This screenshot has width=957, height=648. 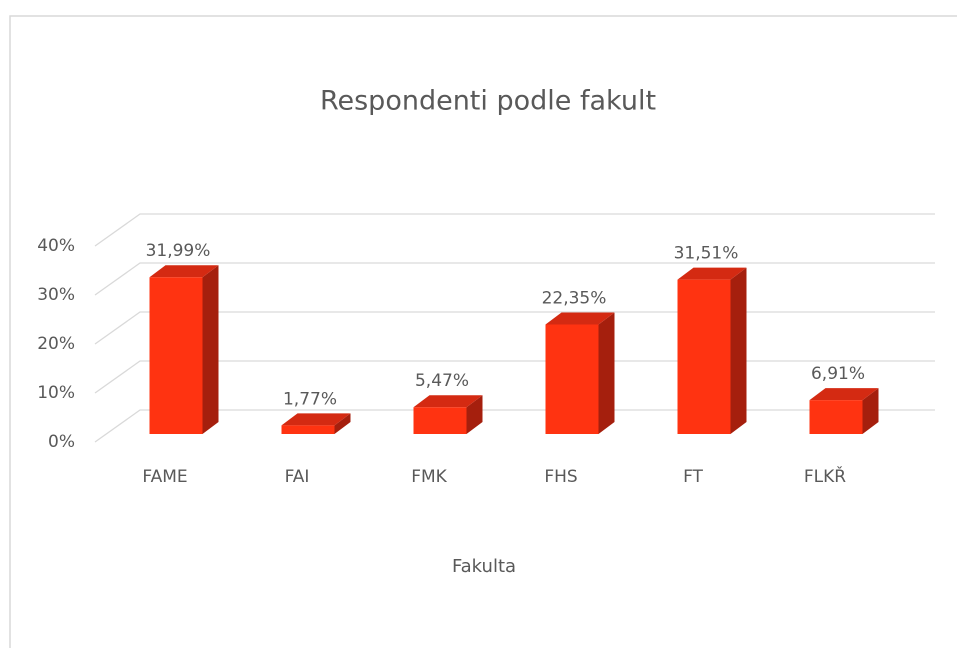 What do you see at coordinates (484, 566) in the screenshot?
I see `x-axis-title: Fakulta` at bounding box center [484, 566].